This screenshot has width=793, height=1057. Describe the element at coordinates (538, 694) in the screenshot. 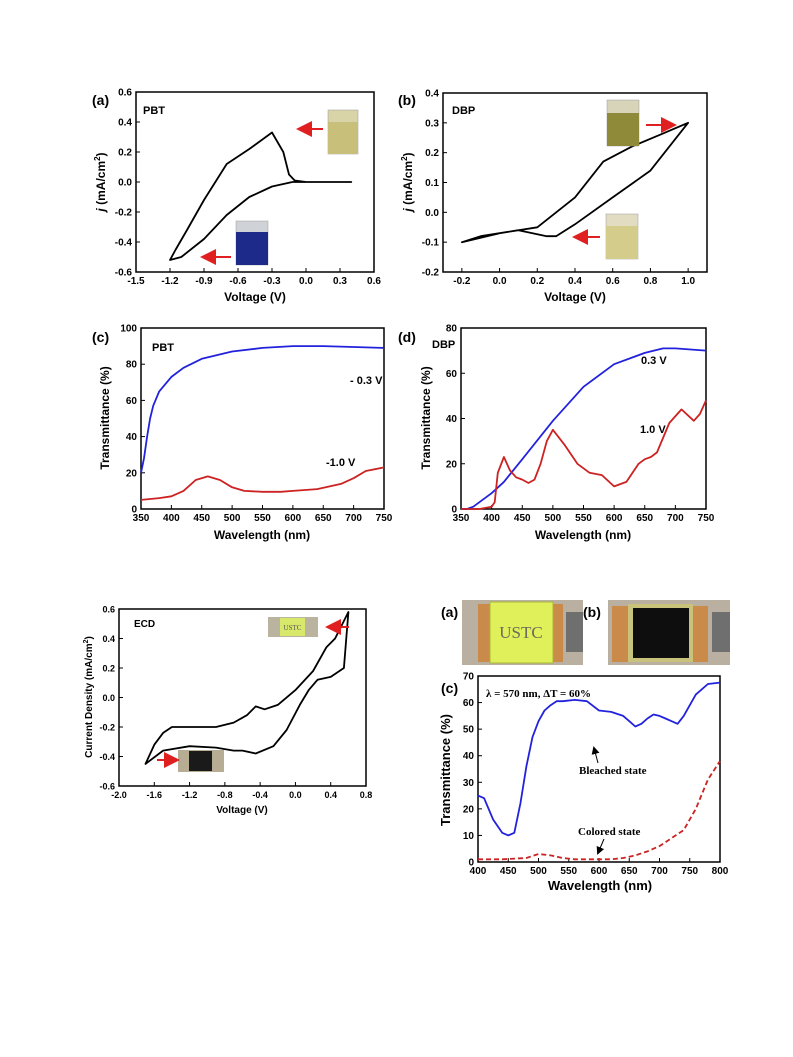

I see `chart-c2-annotation: λ = 570 nm, ΔT = 60%` at that location.